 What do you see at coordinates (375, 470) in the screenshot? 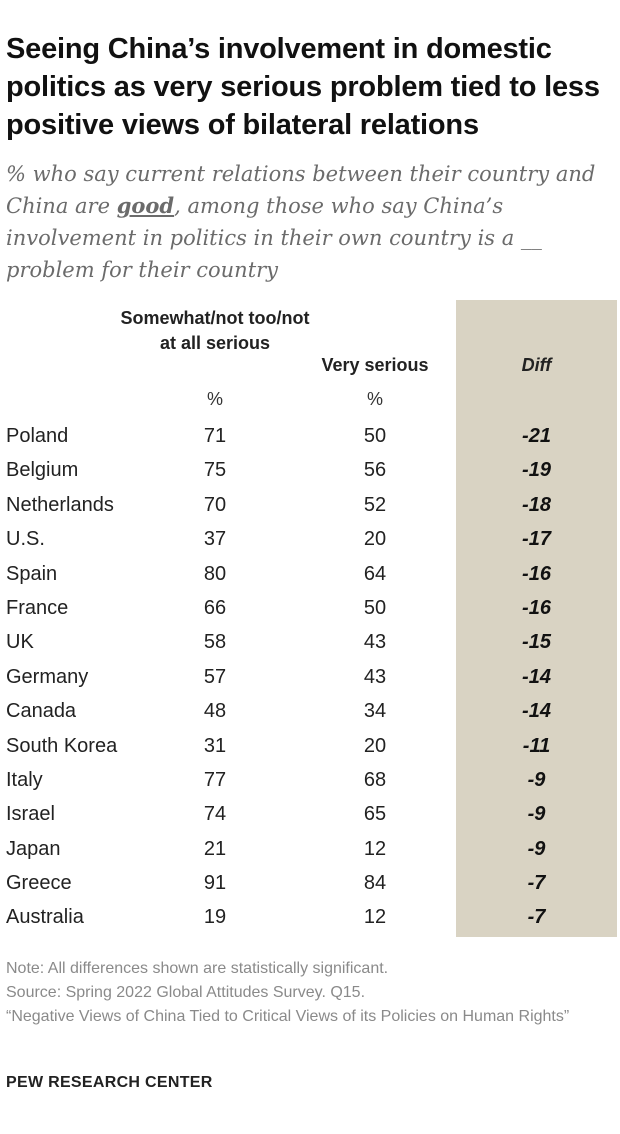
I see `value-very-serious: 56` at bounding box center [375, 470].